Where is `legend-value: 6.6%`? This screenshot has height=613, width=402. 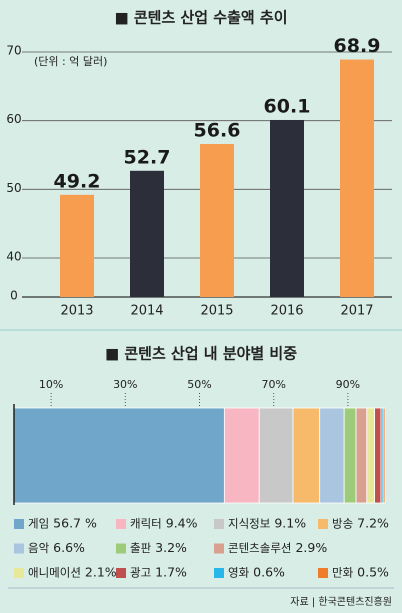
legend-value: 6.6% is located at coordinates (69, 547).